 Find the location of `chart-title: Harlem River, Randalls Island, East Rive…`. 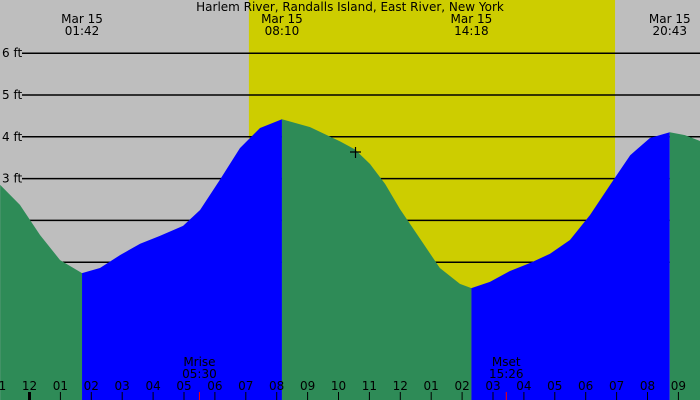

chart-title: Harlem River, Randalls Island, East Rive… is located at coordinates (350, 7).